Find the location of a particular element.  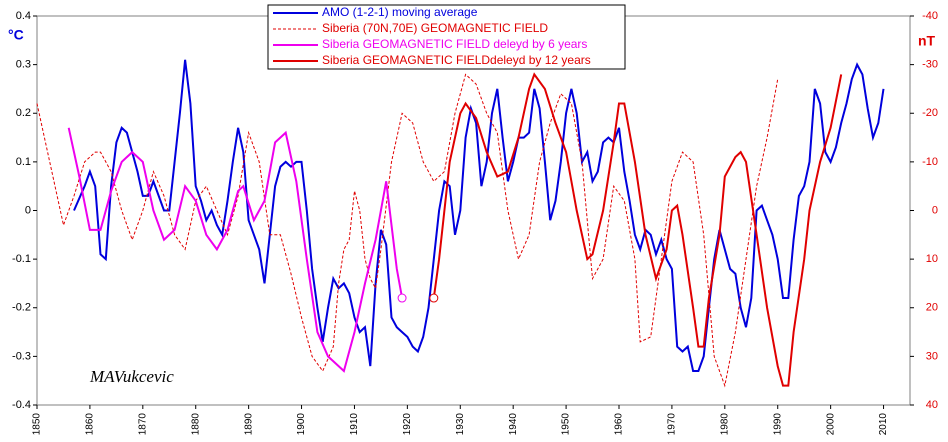

y-tick-label: -0.4 is located at coordinates (21, 405).